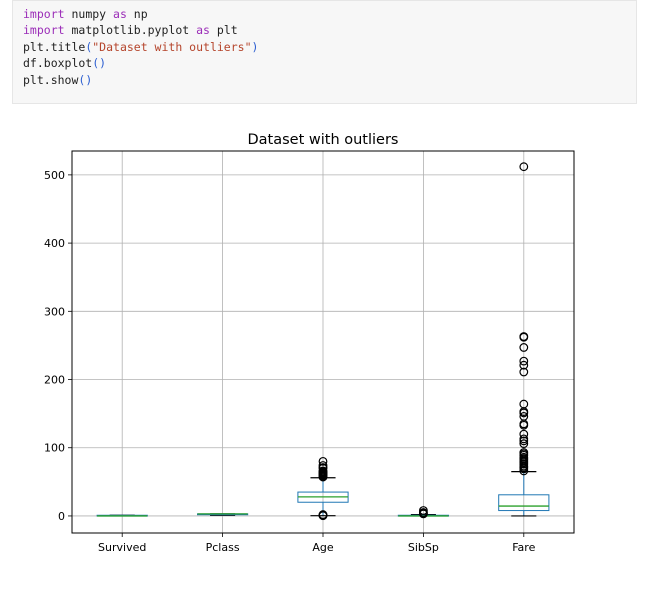 This screenshot has height=592, width=649. I want to click on y-tick-label: 500, so click(54, 175).